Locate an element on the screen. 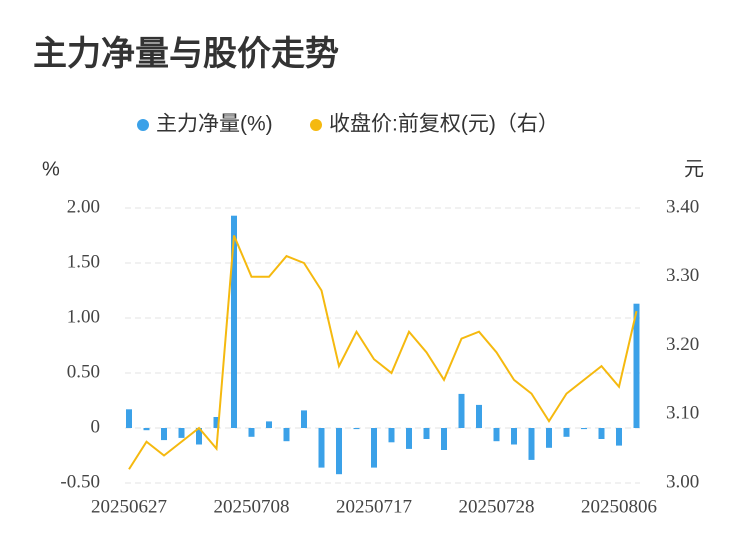 This screenshot has width=750, height=558. y-axis-label: % is located at coordinates (51, 169).